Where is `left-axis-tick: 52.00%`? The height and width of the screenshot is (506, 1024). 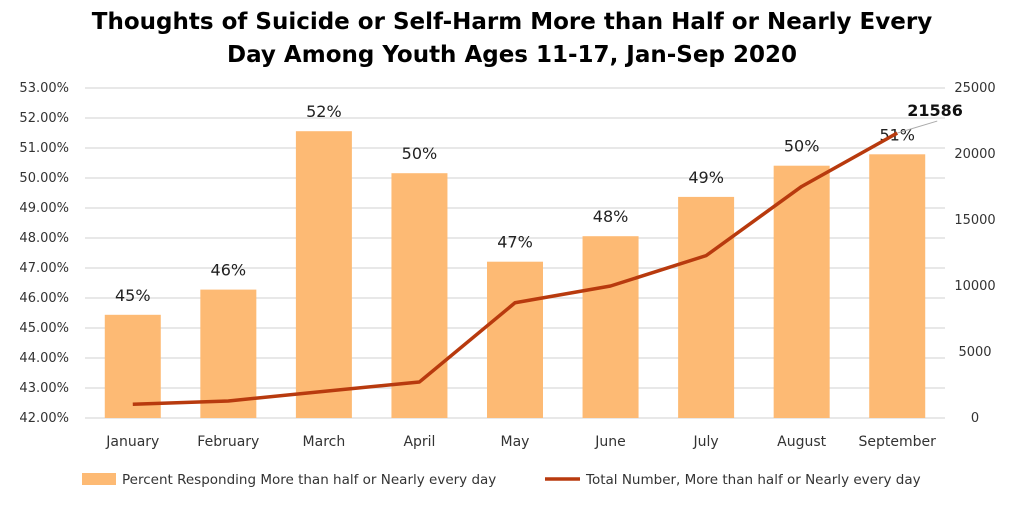
left-axis-tick: 52.00% is located at coordinates (44, 118).